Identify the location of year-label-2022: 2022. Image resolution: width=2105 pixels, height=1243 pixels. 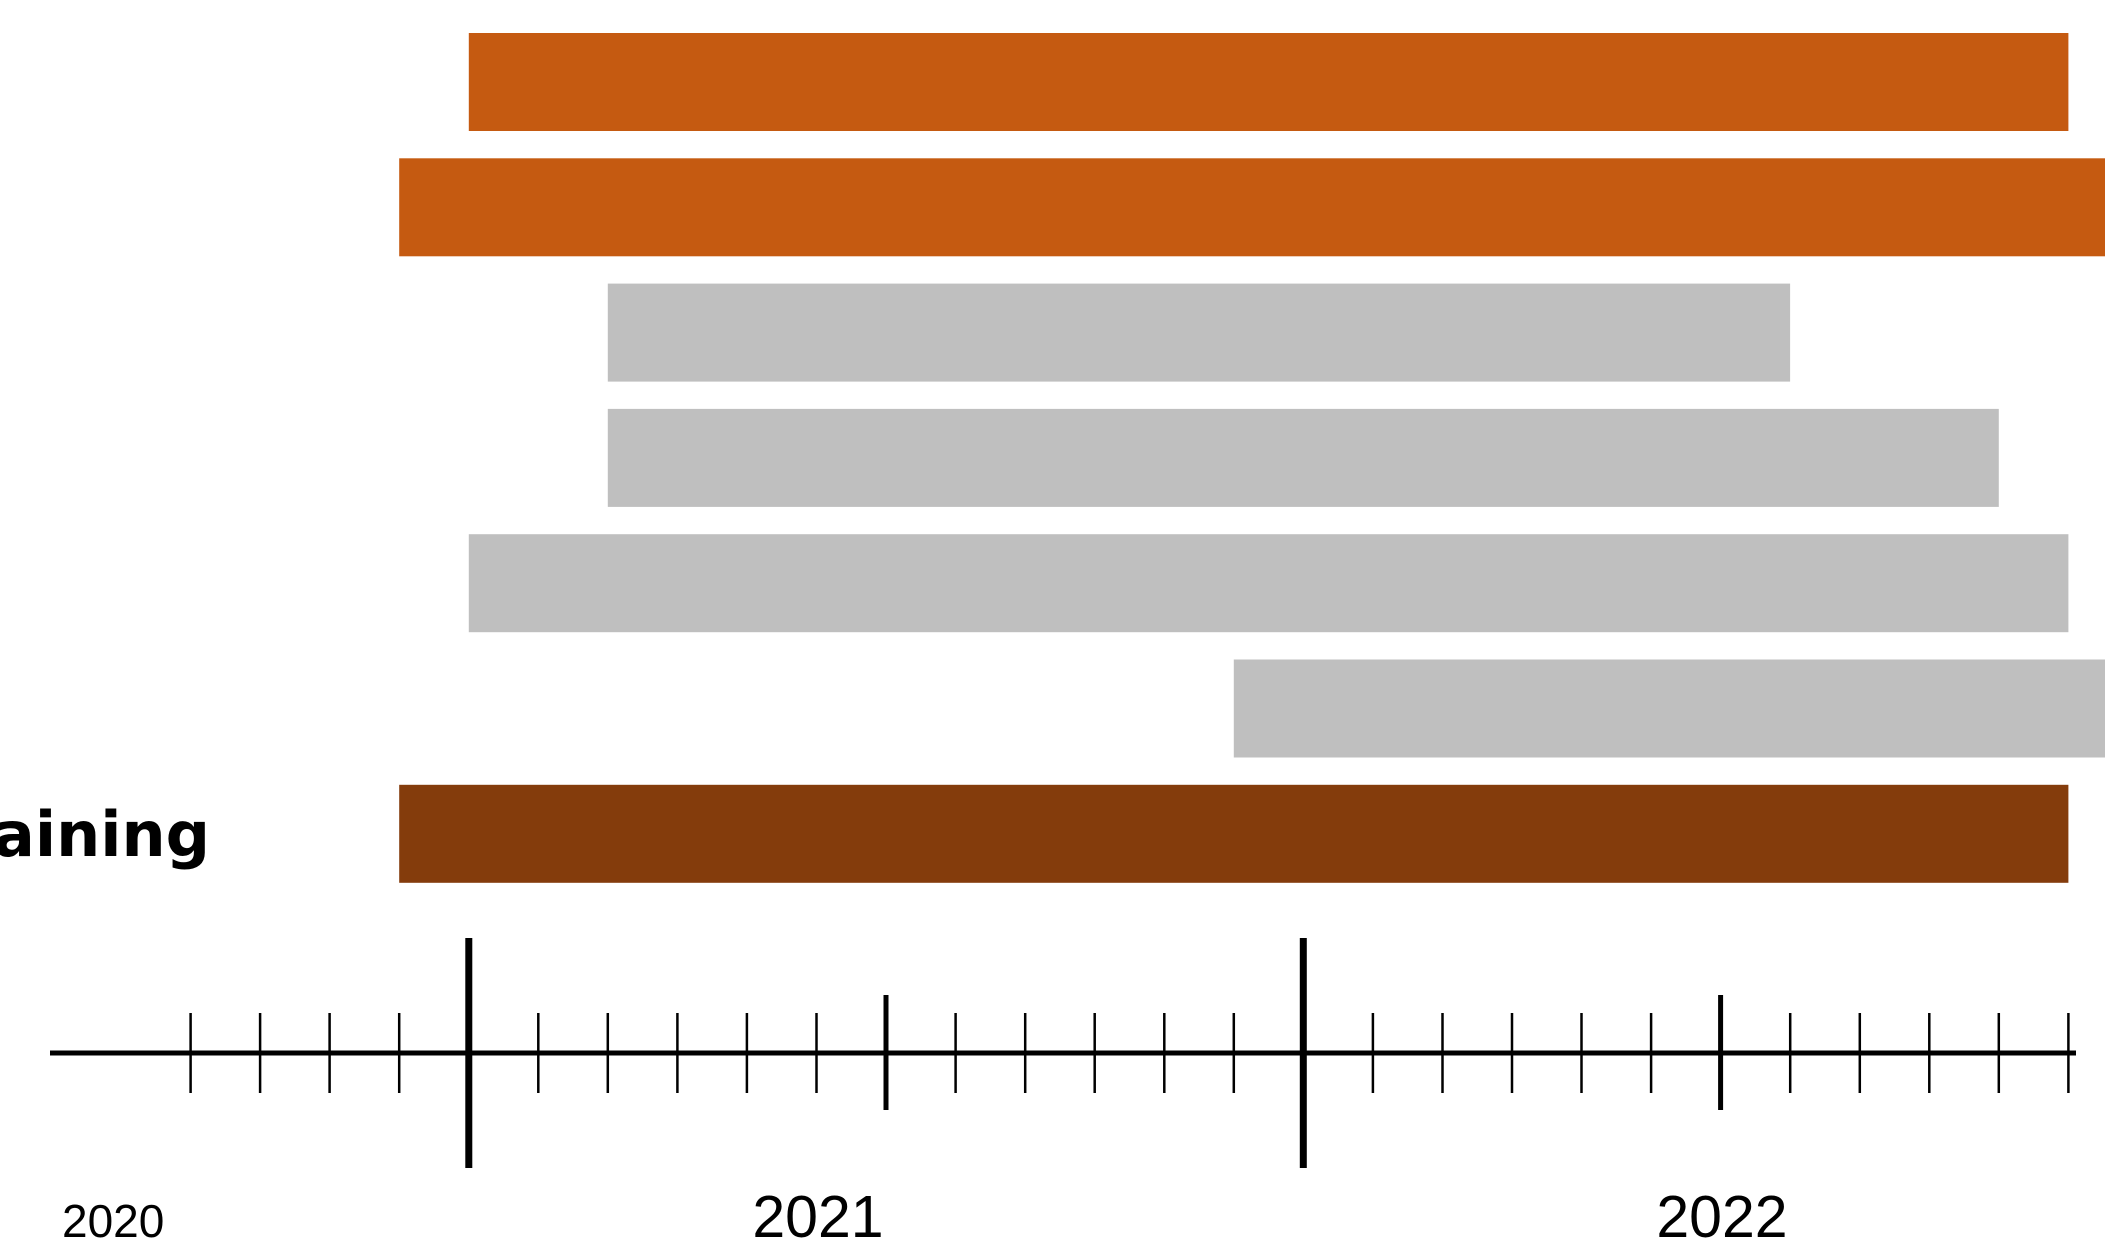
(1721, 1213).